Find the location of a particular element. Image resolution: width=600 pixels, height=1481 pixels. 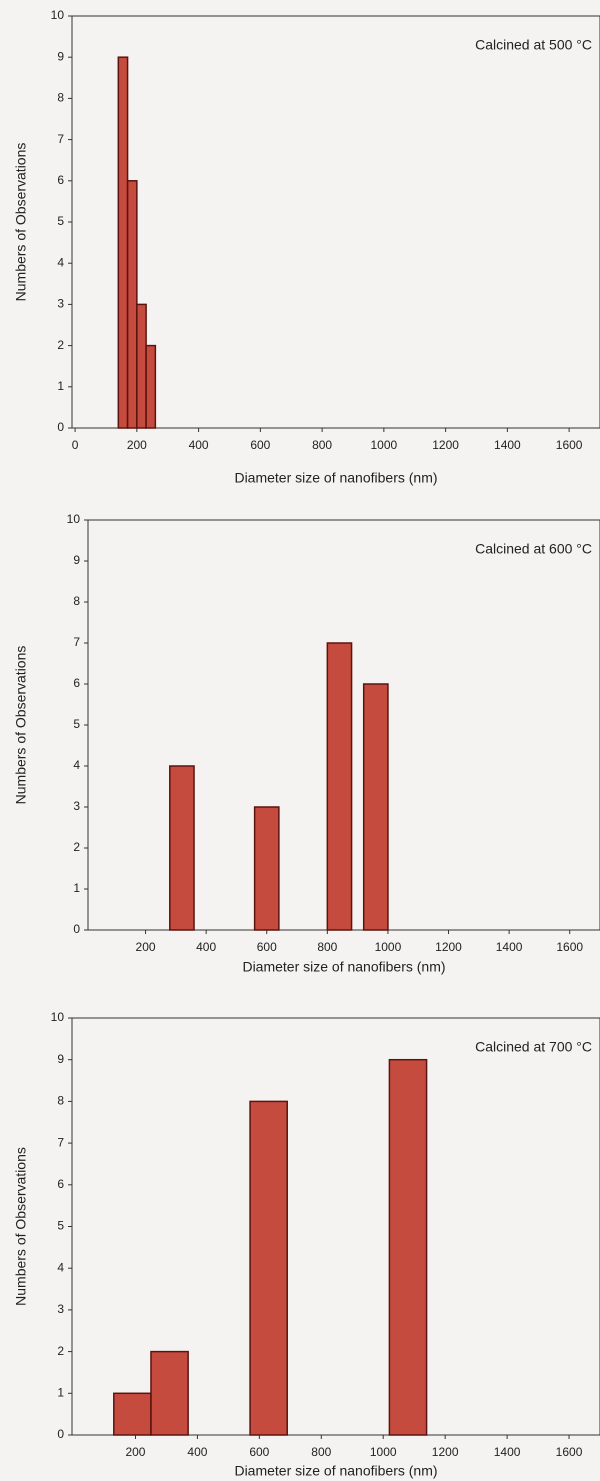

annotation: Calcined at 500 °C is located at coordinates (533, 45).